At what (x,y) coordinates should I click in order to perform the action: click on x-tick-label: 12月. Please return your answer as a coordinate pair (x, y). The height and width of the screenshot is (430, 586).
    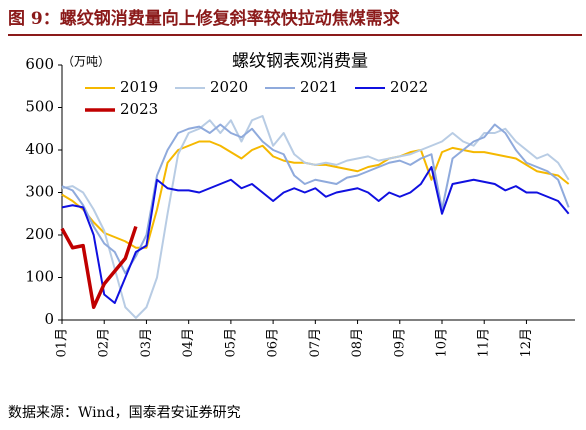
    Looking at the image, I should click on (526, 343).